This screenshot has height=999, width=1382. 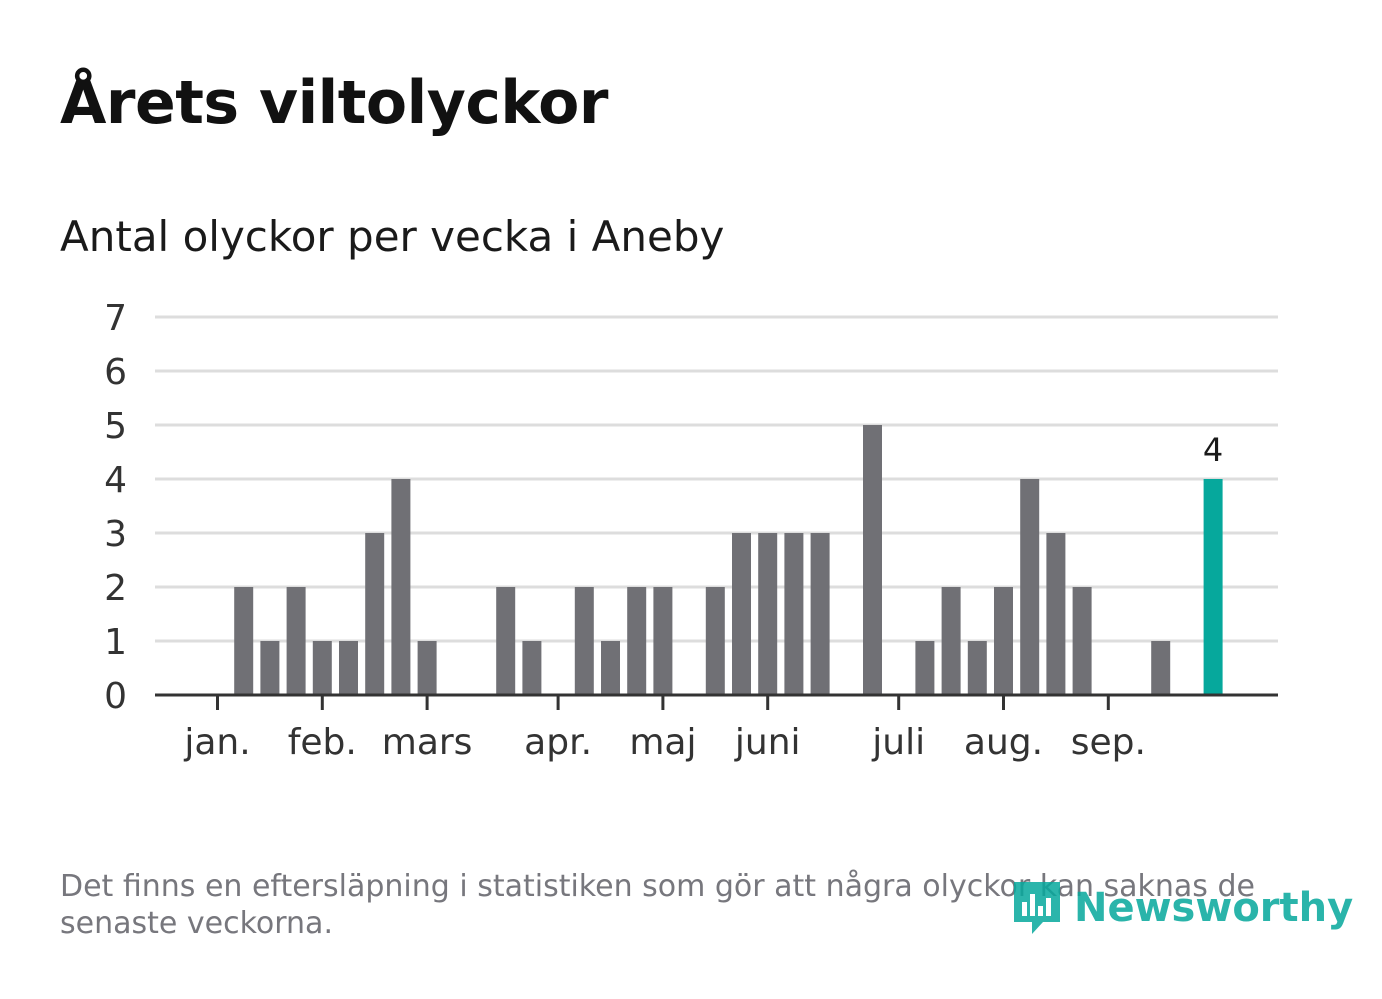 I want to click on x-tick-label: juli, so click(x=898, y=742).